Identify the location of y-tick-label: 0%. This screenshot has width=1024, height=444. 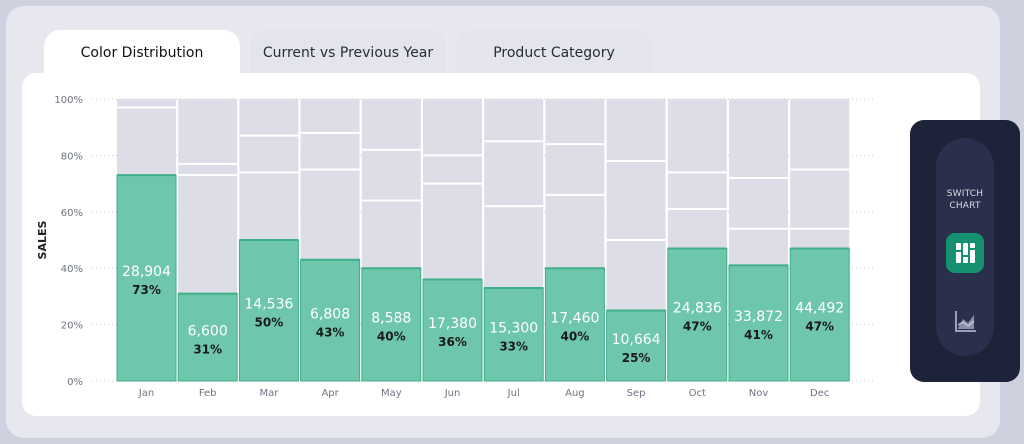
(75, 382).